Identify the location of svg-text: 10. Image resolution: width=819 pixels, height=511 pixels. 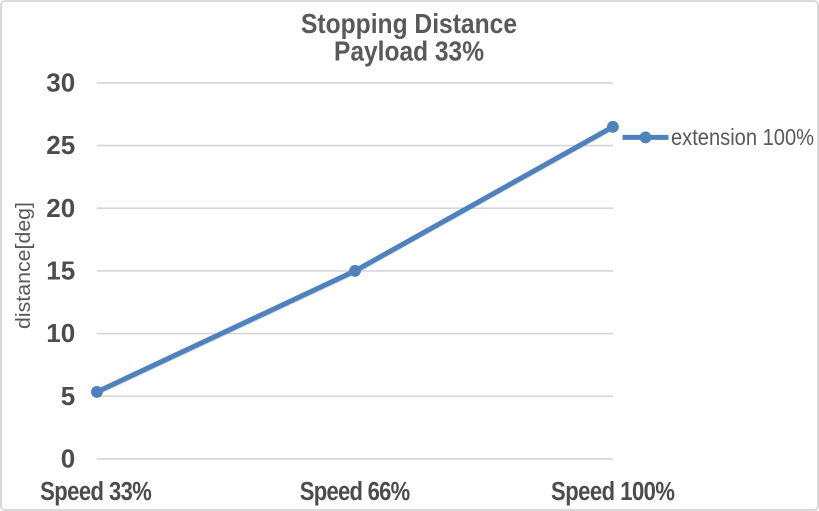
(60, 333).